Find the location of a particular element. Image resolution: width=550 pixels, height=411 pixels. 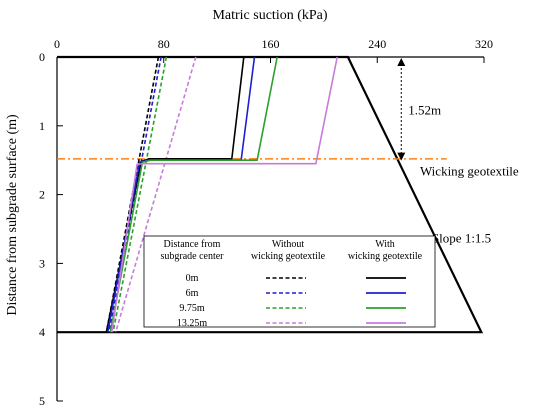

y-tick-label: 3 is located at coordinates (42, 263).